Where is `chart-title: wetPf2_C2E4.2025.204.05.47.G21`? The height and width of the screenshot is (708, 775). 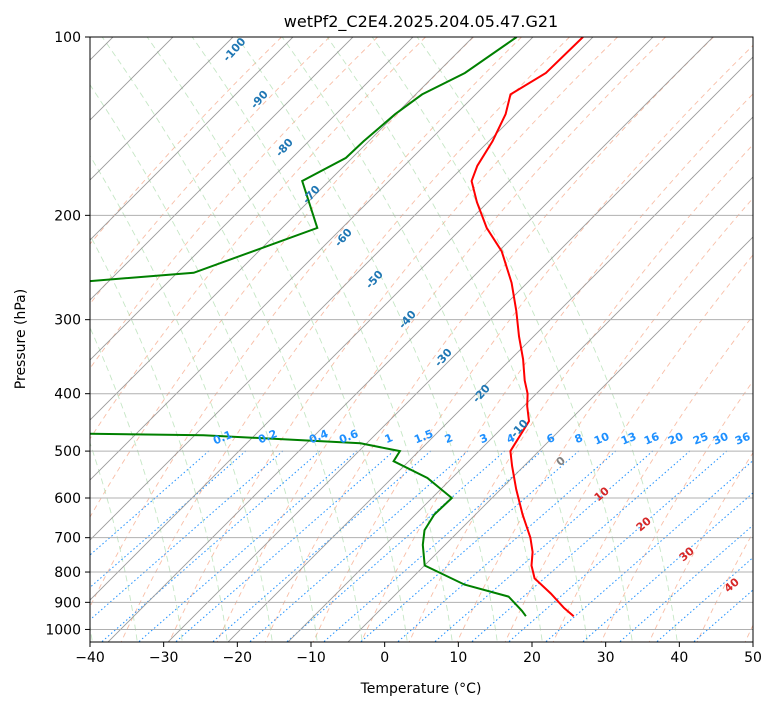 chart-title: wetPf2_C2E4.2025.204.05.47.G21 is located at coordinates (421, 22).